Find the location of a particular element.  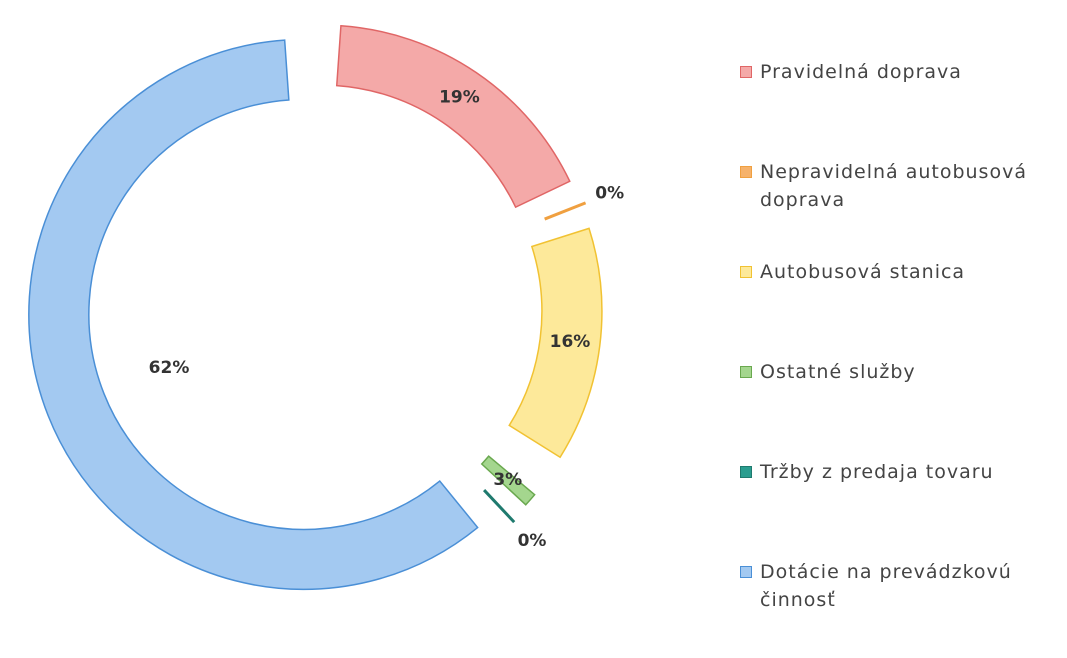

legend-item: Nepravidelná autobusová doprava is located at coordinates (898, 208).